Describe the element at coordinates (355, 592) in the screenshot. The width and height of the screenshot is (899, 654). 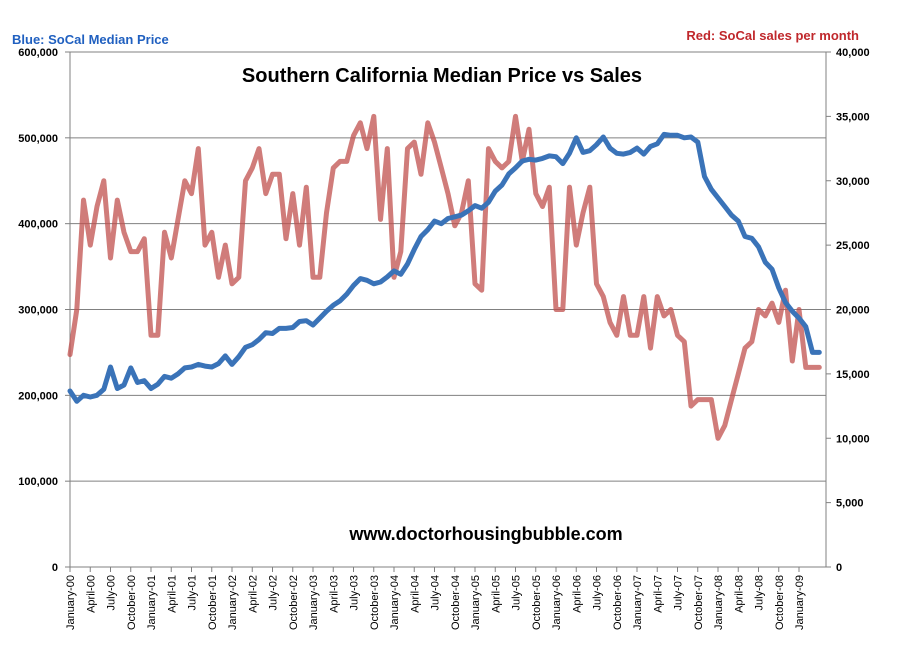
I see `x-tick-label: July-03` at that location.